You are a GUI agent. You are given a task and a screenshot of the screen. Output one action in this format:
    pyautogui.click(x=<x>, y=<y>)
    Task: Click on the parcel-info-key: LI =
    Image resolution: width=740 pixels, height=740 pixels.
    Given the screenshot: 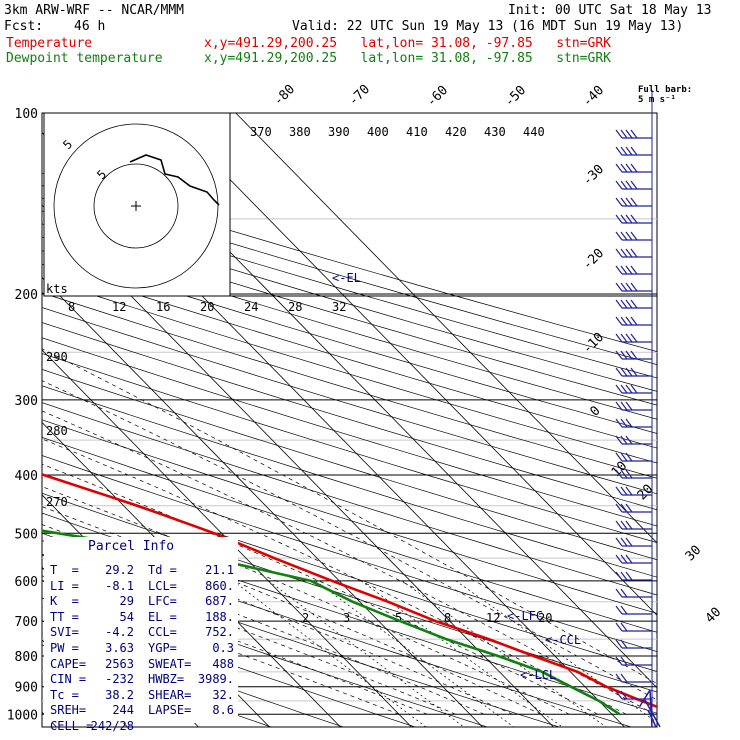 What is the action you would take?
    pyautogui.click(x=64, y=585)
    